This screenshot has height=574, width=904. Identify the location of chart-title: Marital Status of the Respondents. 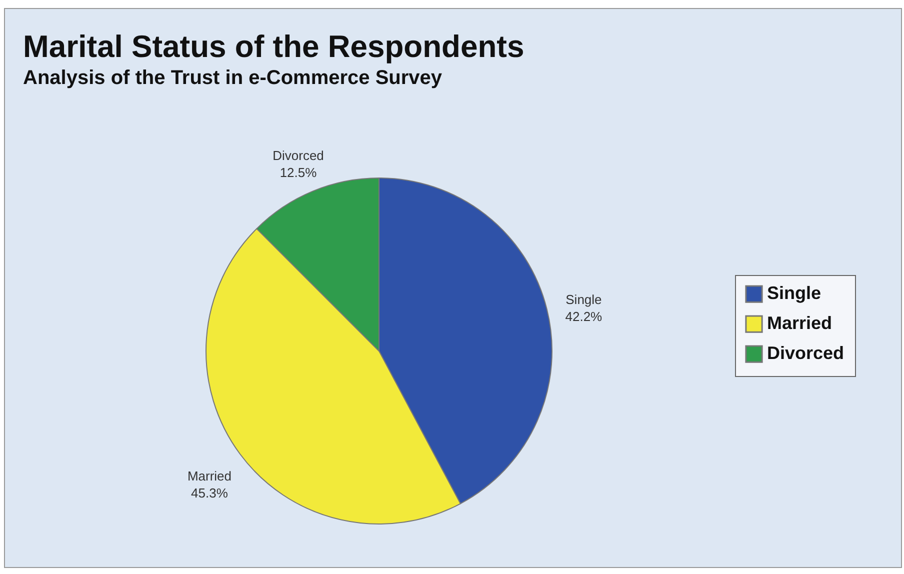
(273, 46).